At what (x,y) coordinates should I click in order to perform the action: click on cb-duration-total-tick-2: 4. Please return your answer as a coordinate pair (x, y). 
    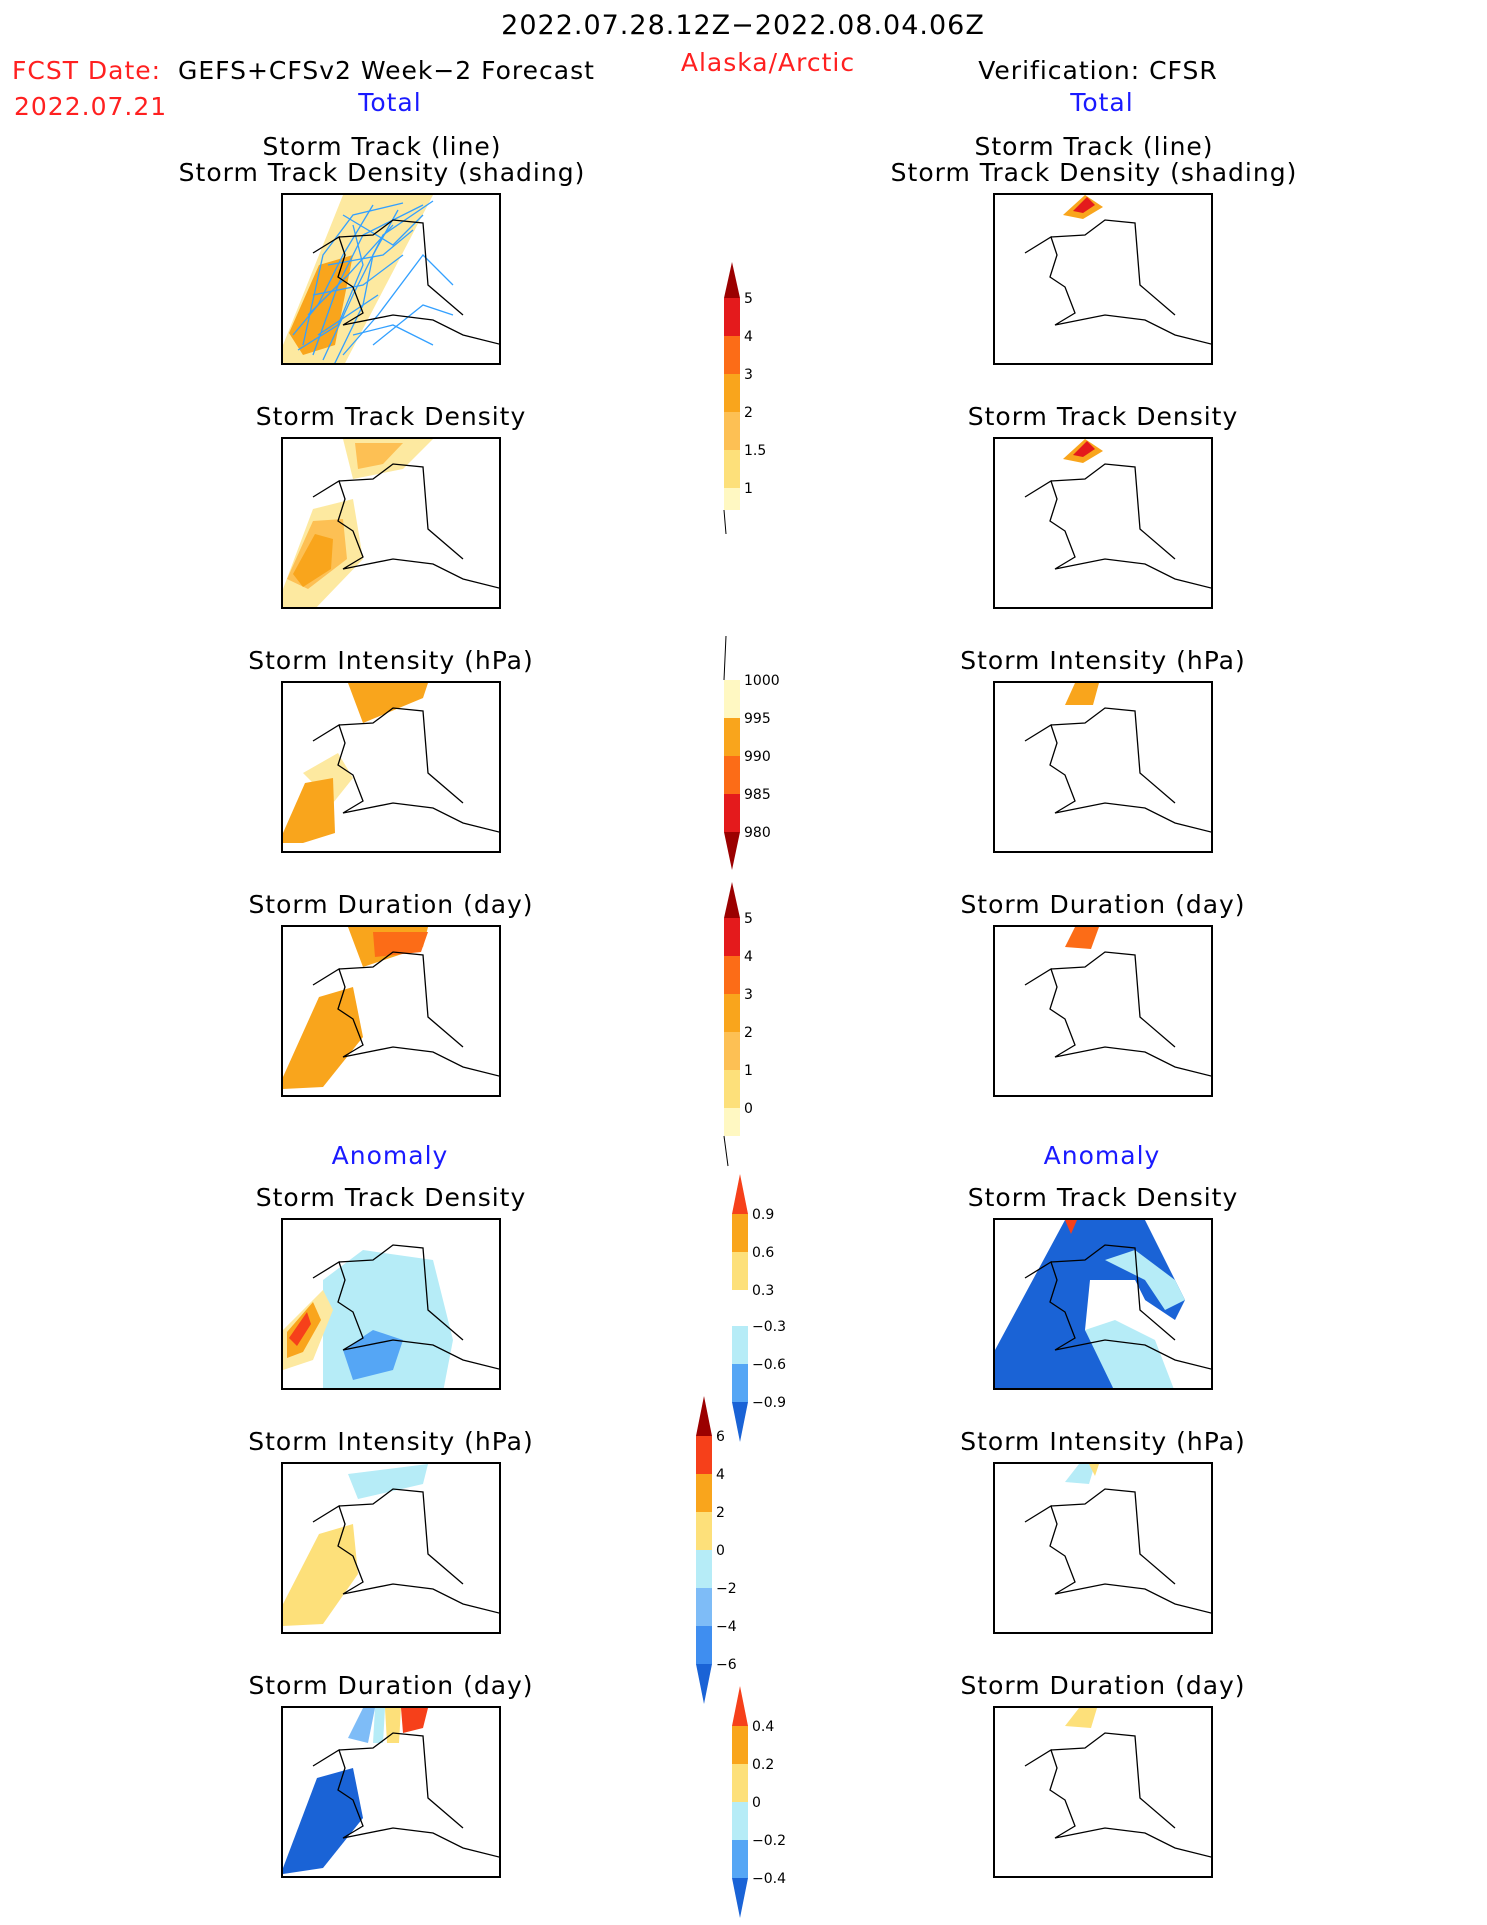
    Looking at the image, I should click on (748, 957).